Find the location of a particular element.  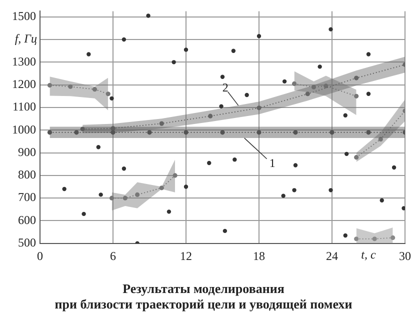

x-tick-label: 18 is located at coordinates (259, 255).